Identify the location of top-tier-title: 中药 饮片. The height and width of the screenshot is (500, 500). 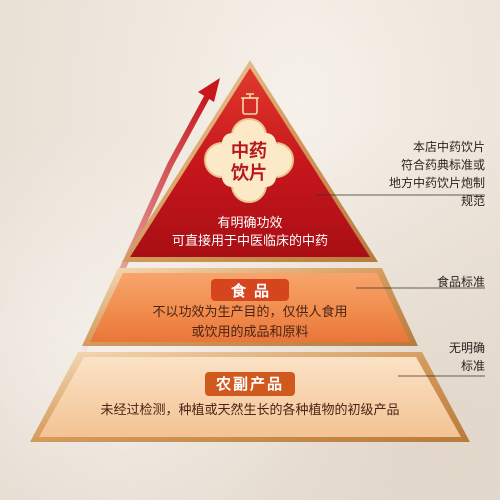
(249, 163).